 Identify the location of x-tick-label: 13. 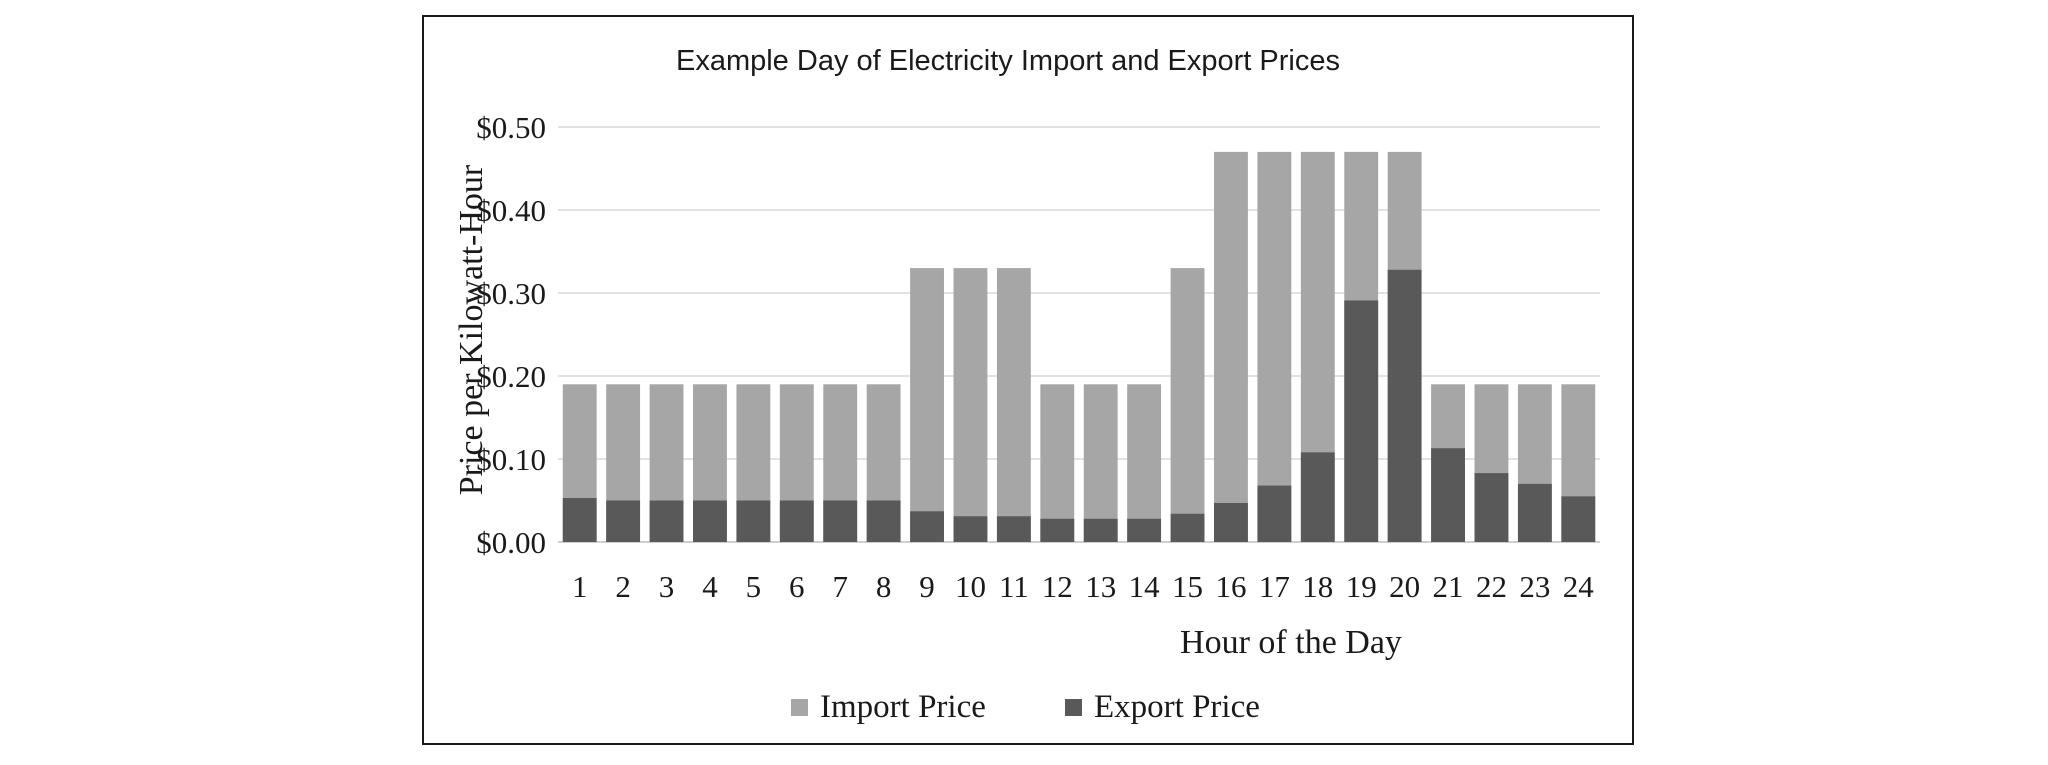
(1100, 586).